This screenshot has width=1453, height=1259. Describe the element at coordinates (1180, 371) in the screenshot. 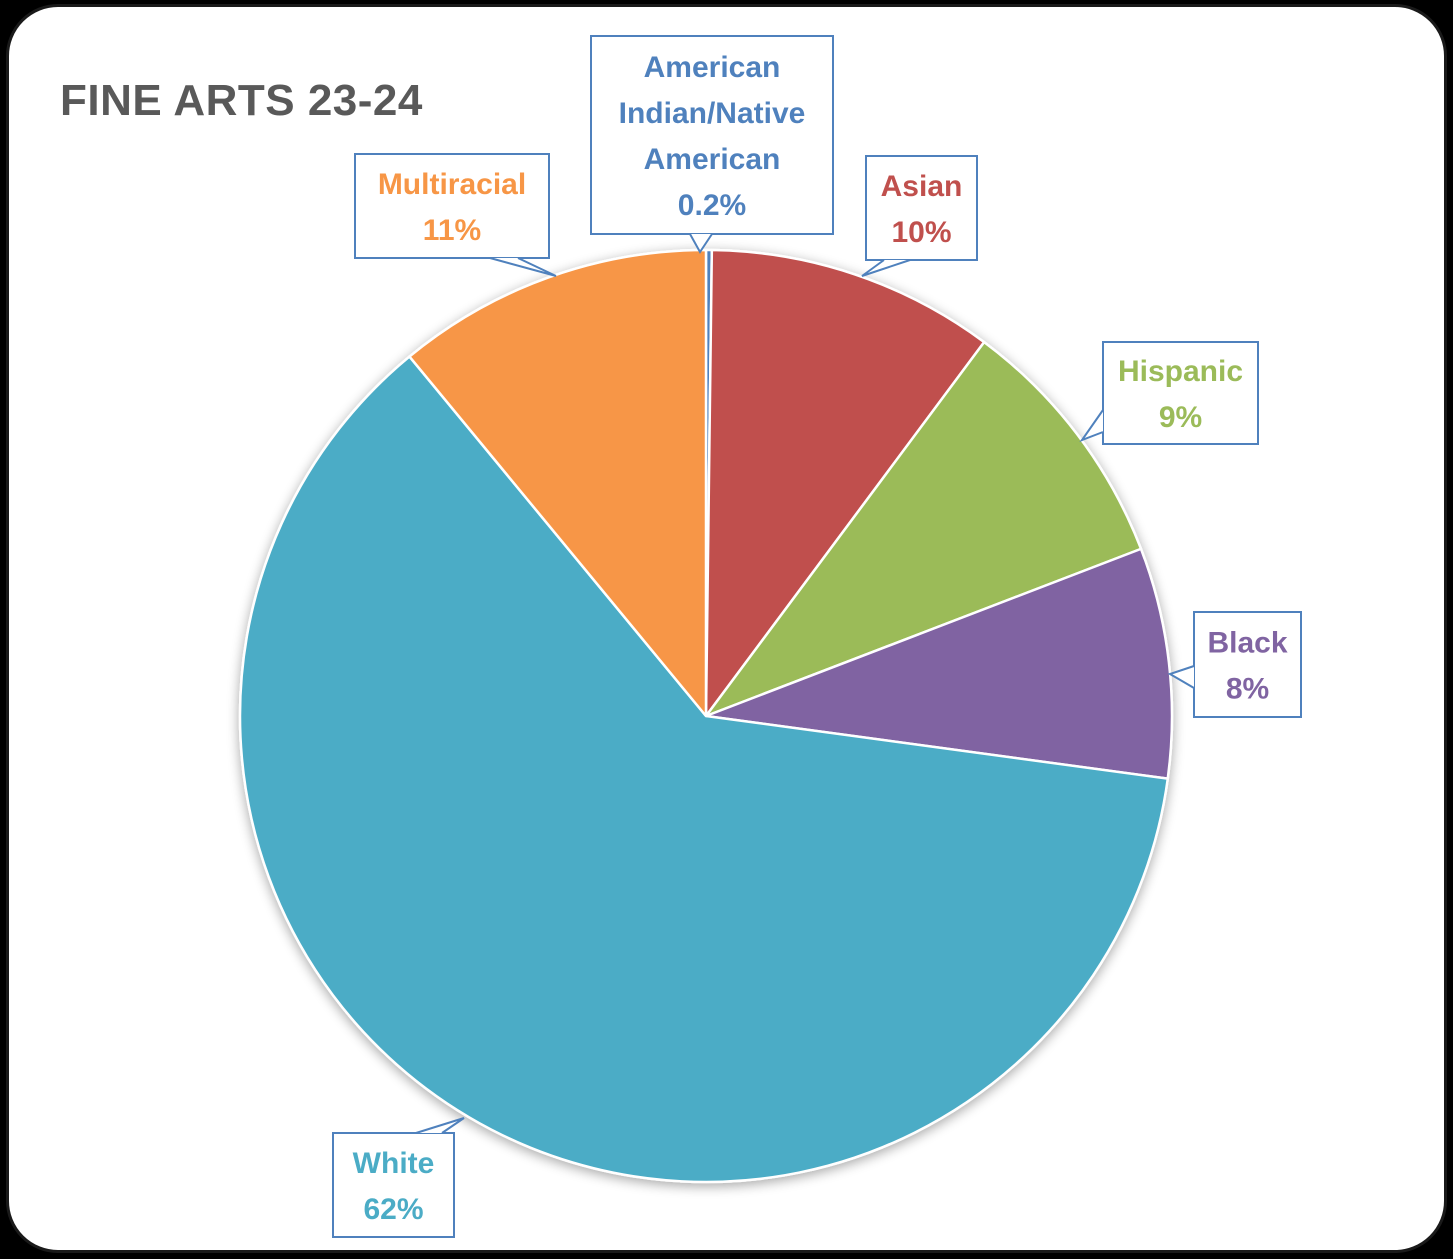

I see `data-label-category: Hispanic` at that location.